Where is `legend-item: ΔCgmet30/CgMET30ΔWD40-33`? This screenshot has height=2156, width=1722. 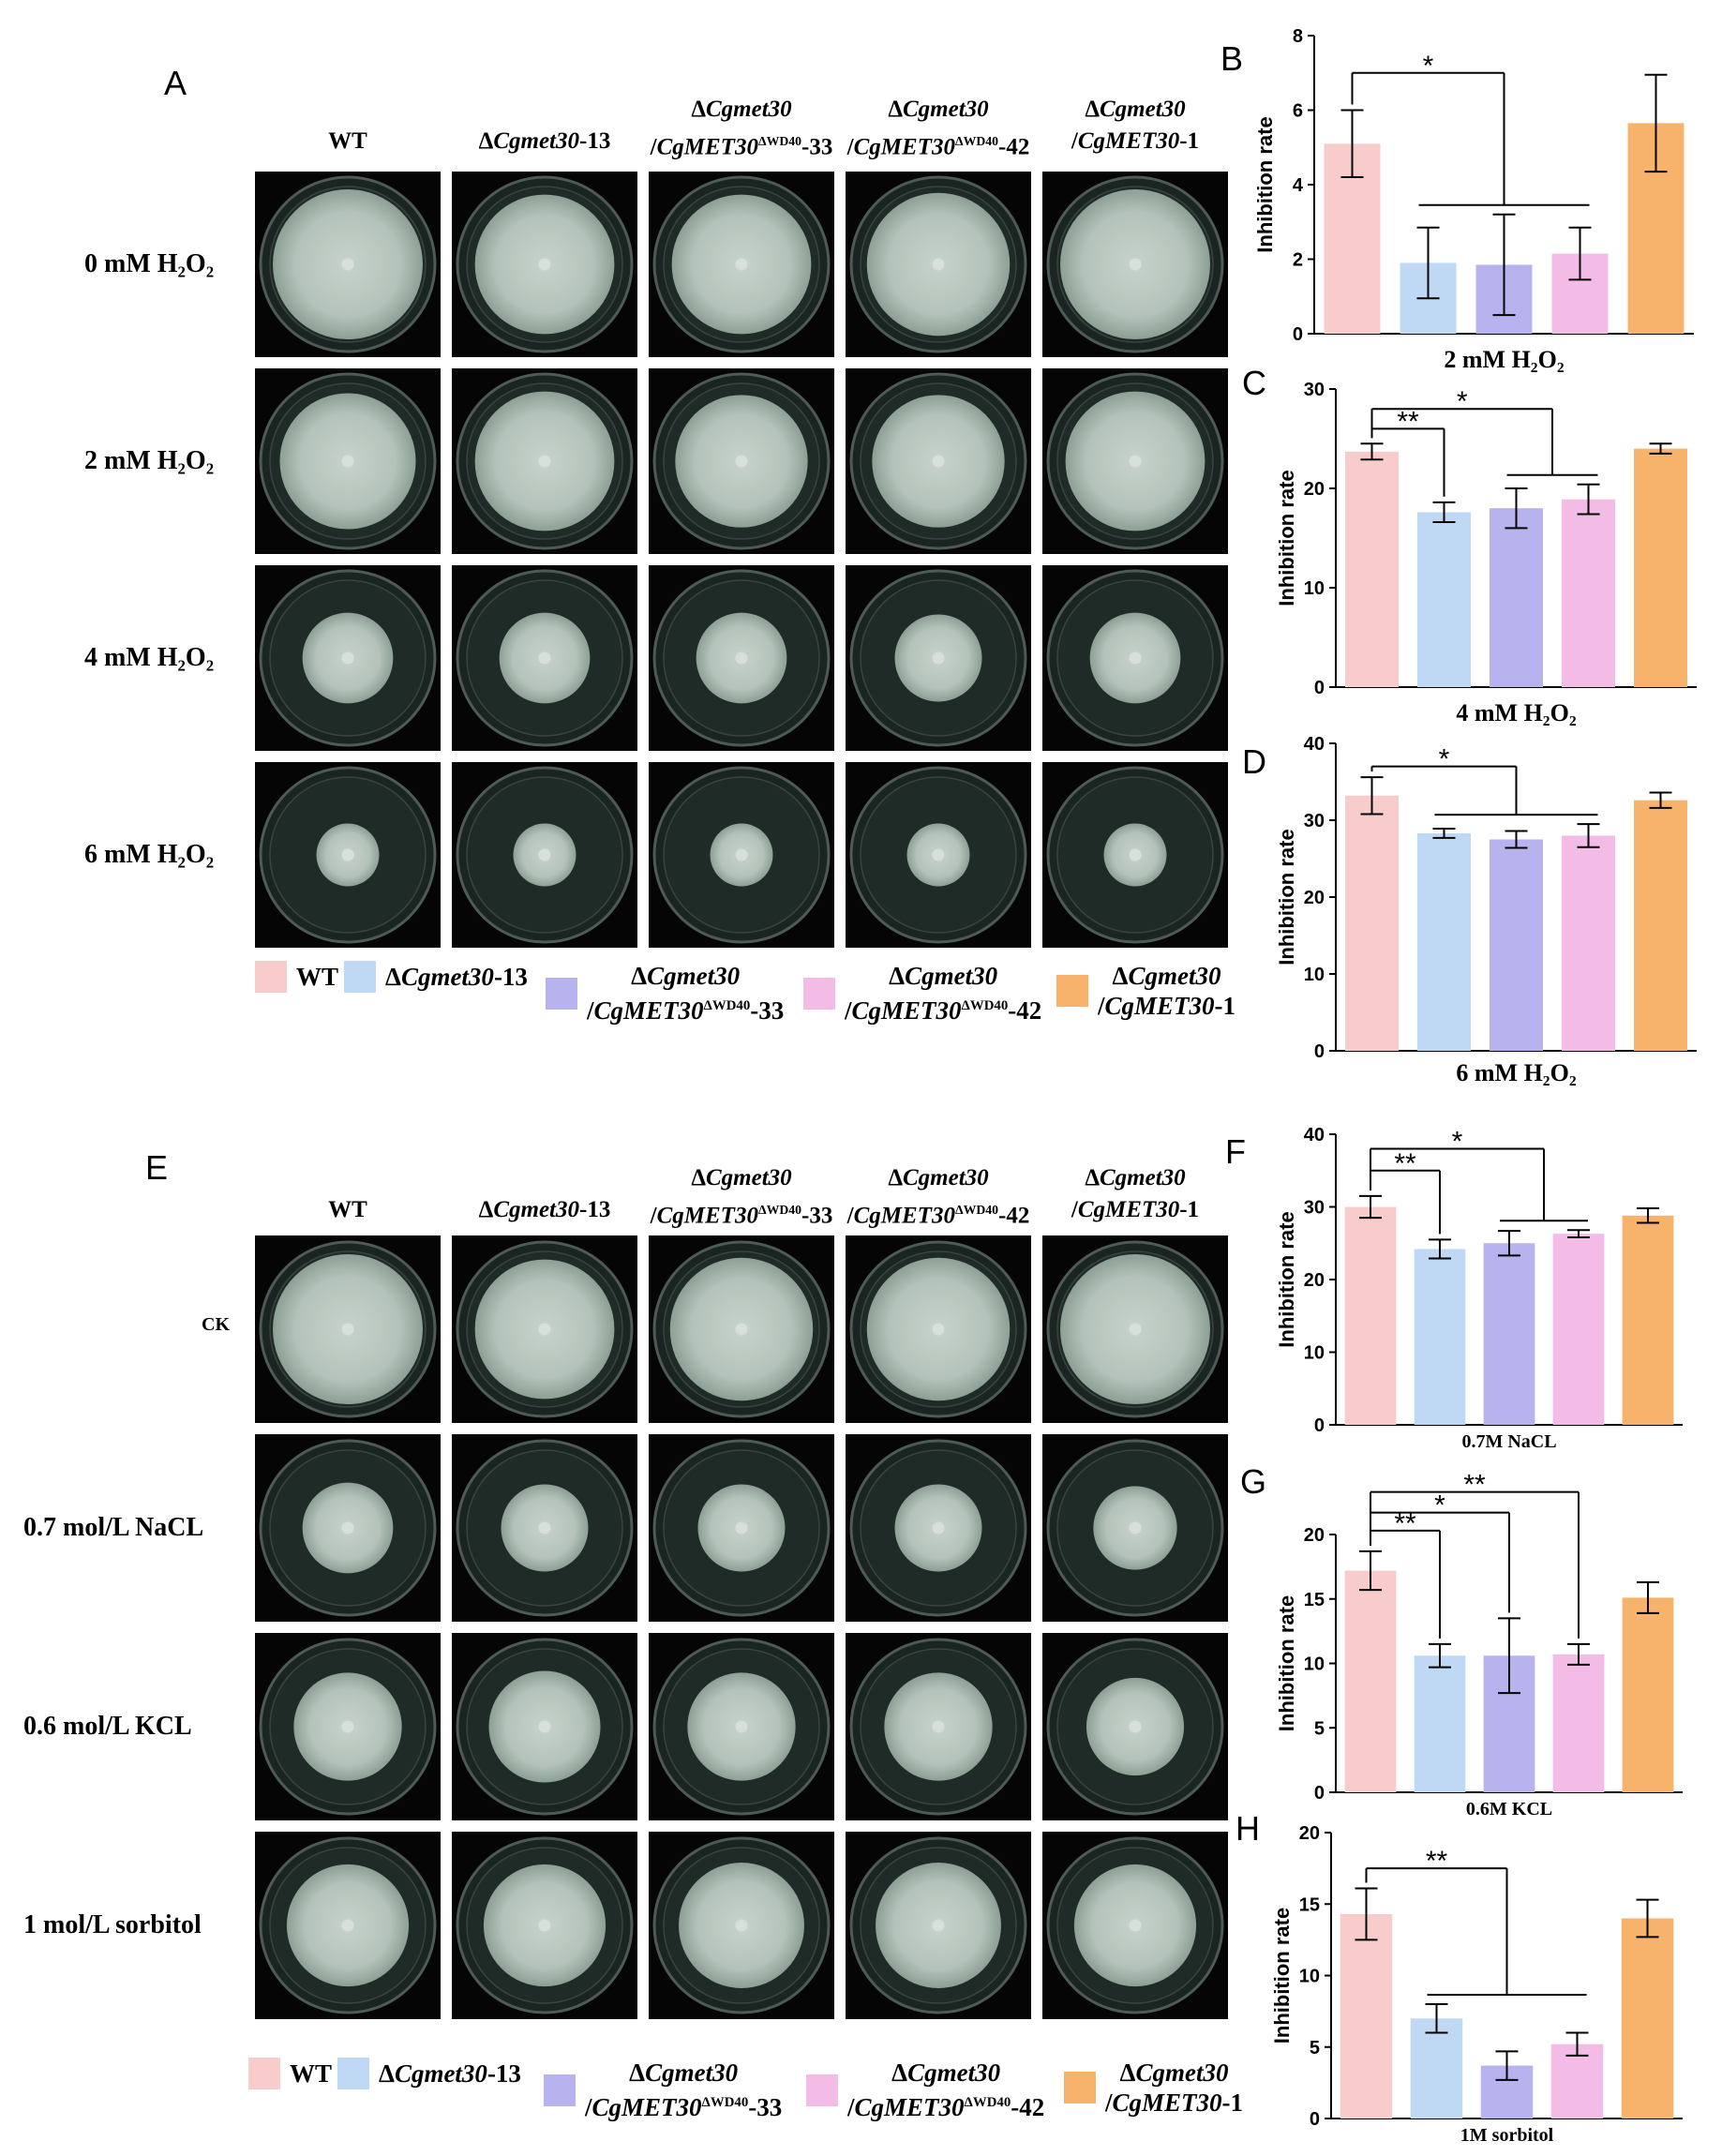 legend-item: ΔCgmet30/CgMET30ΔWD40-33 is located at coordinates (663, 2090).